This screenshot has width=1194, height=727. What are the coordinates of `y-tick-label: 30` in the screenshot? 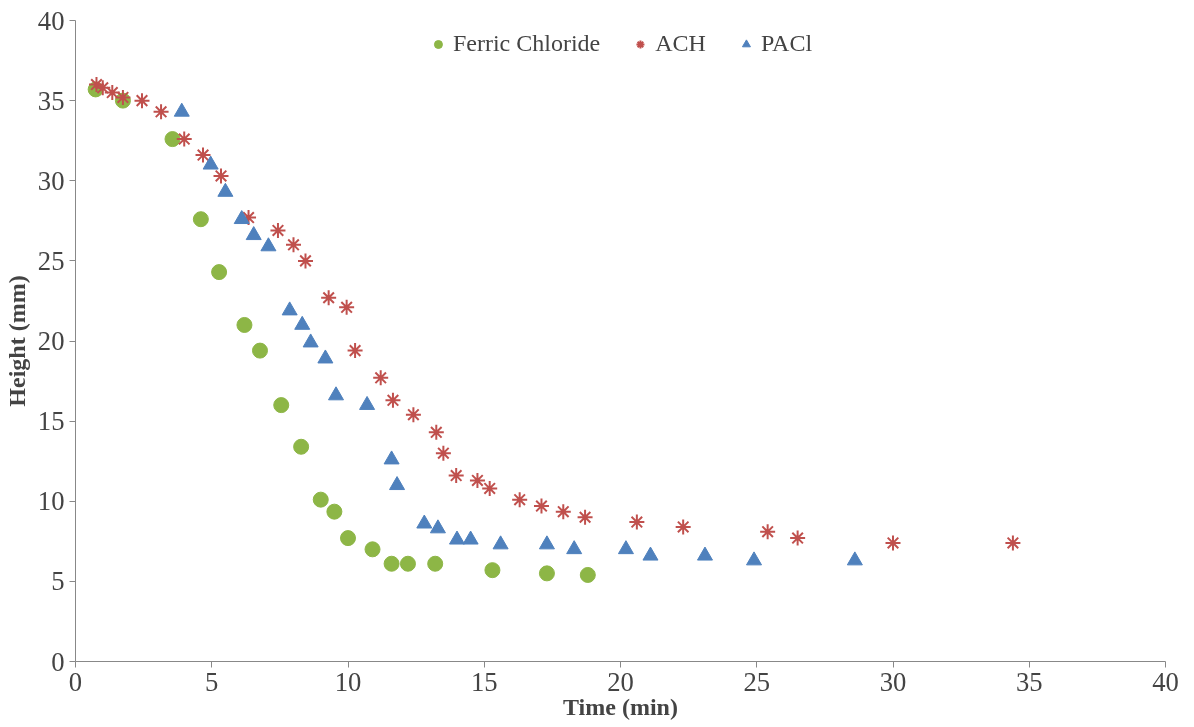 It's located at (51, 180).